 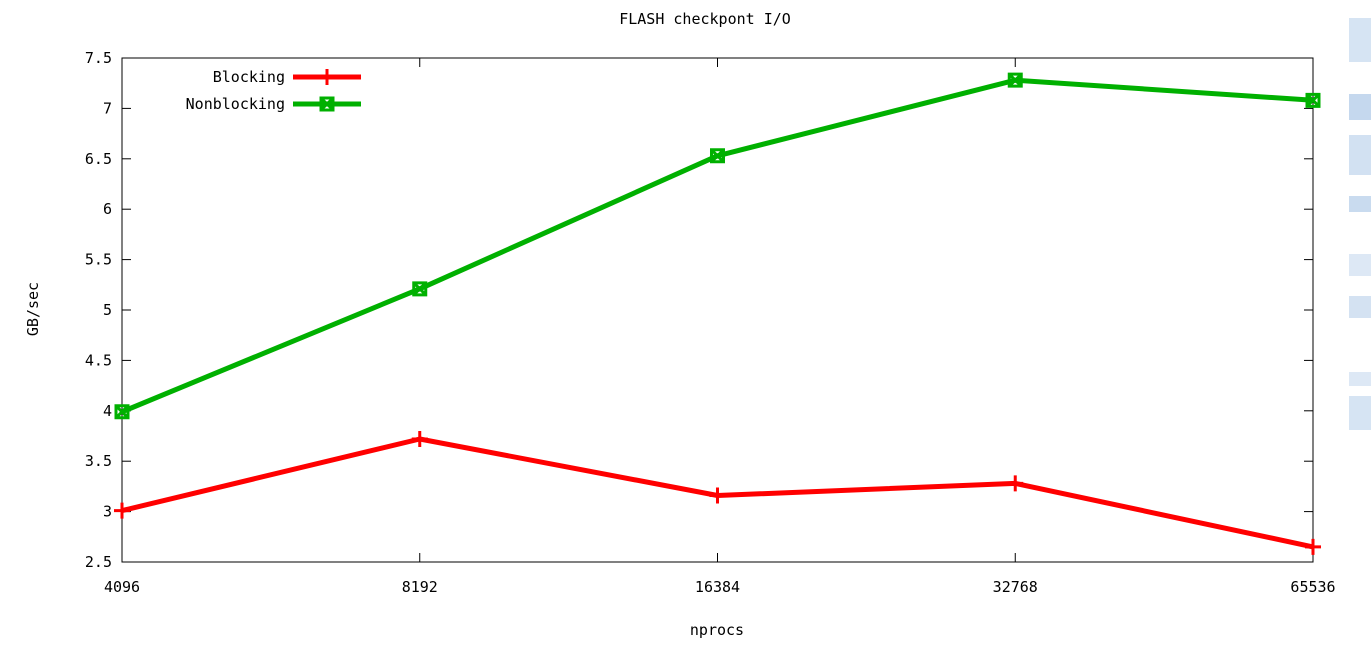 I want to click on x-tick-label: 65536, so click(x=1312, y=587).